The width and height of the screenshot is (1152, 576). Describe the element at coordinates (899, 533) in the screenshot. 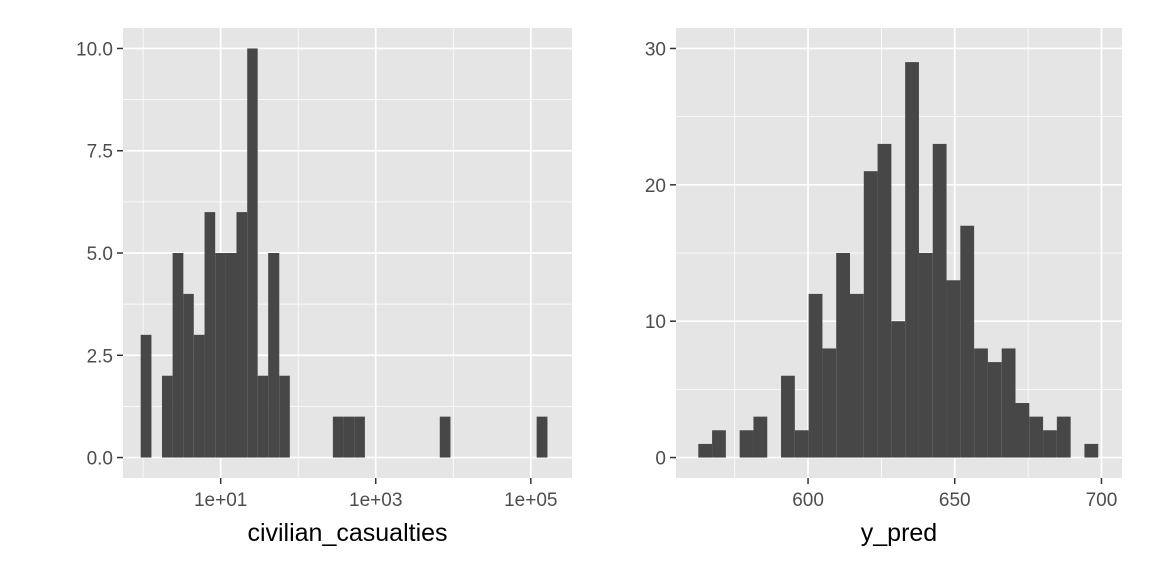

I see `x-axis-title: y_pred` at that location.